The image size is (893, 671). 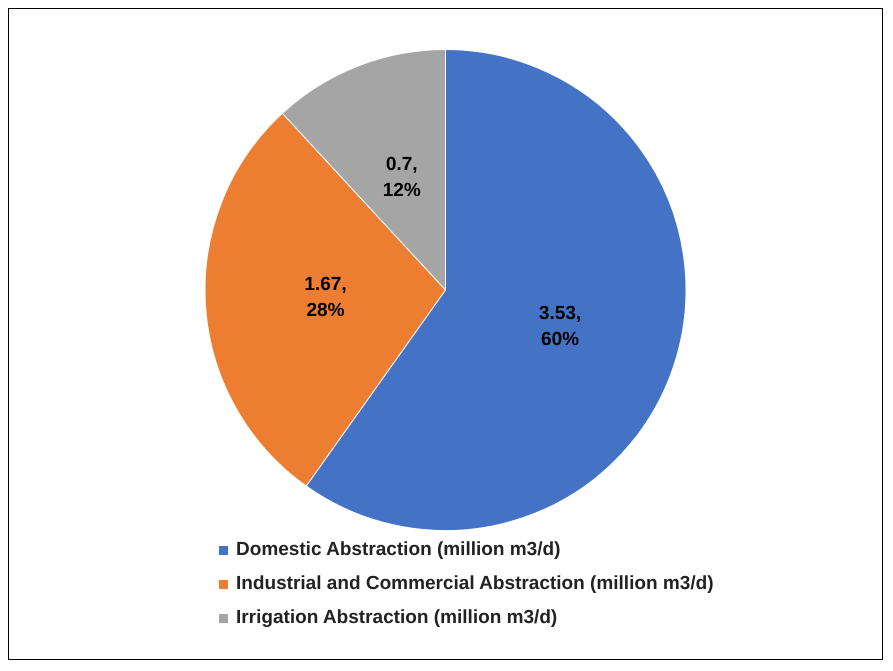 What do you see at coordinates (398, 550) in the screenshot?
I see `legend-label: Domestic Abstraction (million m3/d)` at bounding box center [398, 550].